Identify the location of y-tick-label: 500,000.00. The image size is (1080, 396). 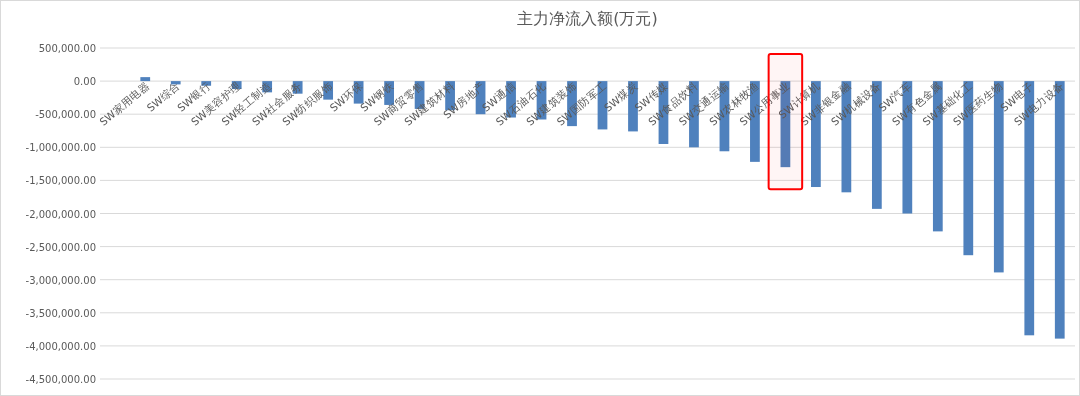
(67, 48).